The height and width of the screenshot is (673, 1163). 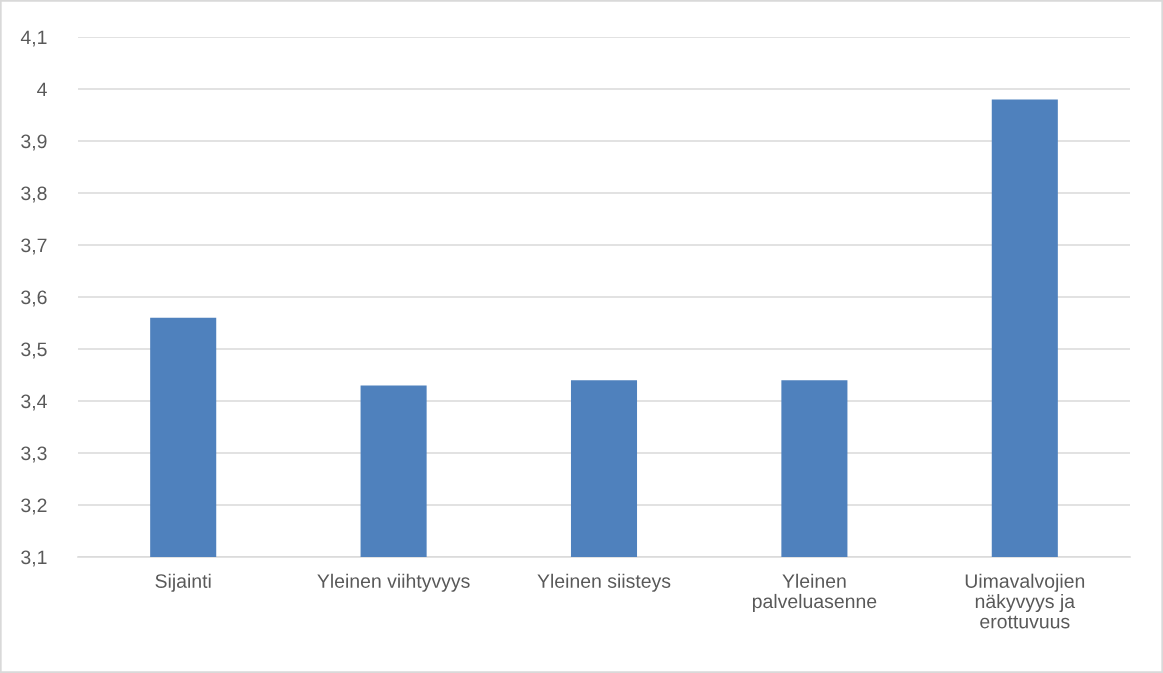 I want to click on y-tick-label: 4, so click(x=42, y=89).